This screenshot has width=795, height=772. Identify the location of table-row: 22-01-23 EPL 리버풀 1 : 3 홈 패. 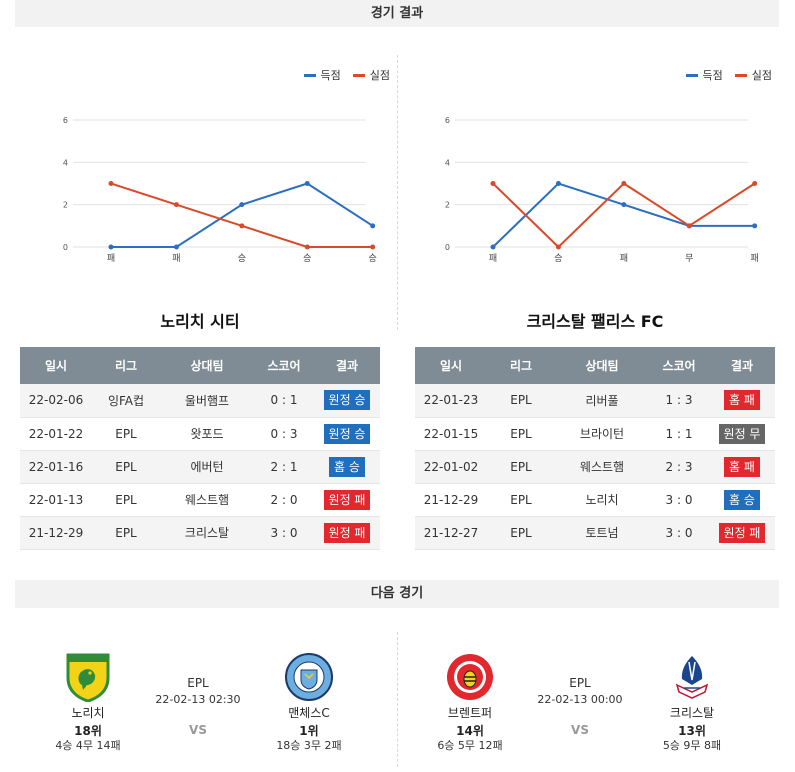
(595, 401).